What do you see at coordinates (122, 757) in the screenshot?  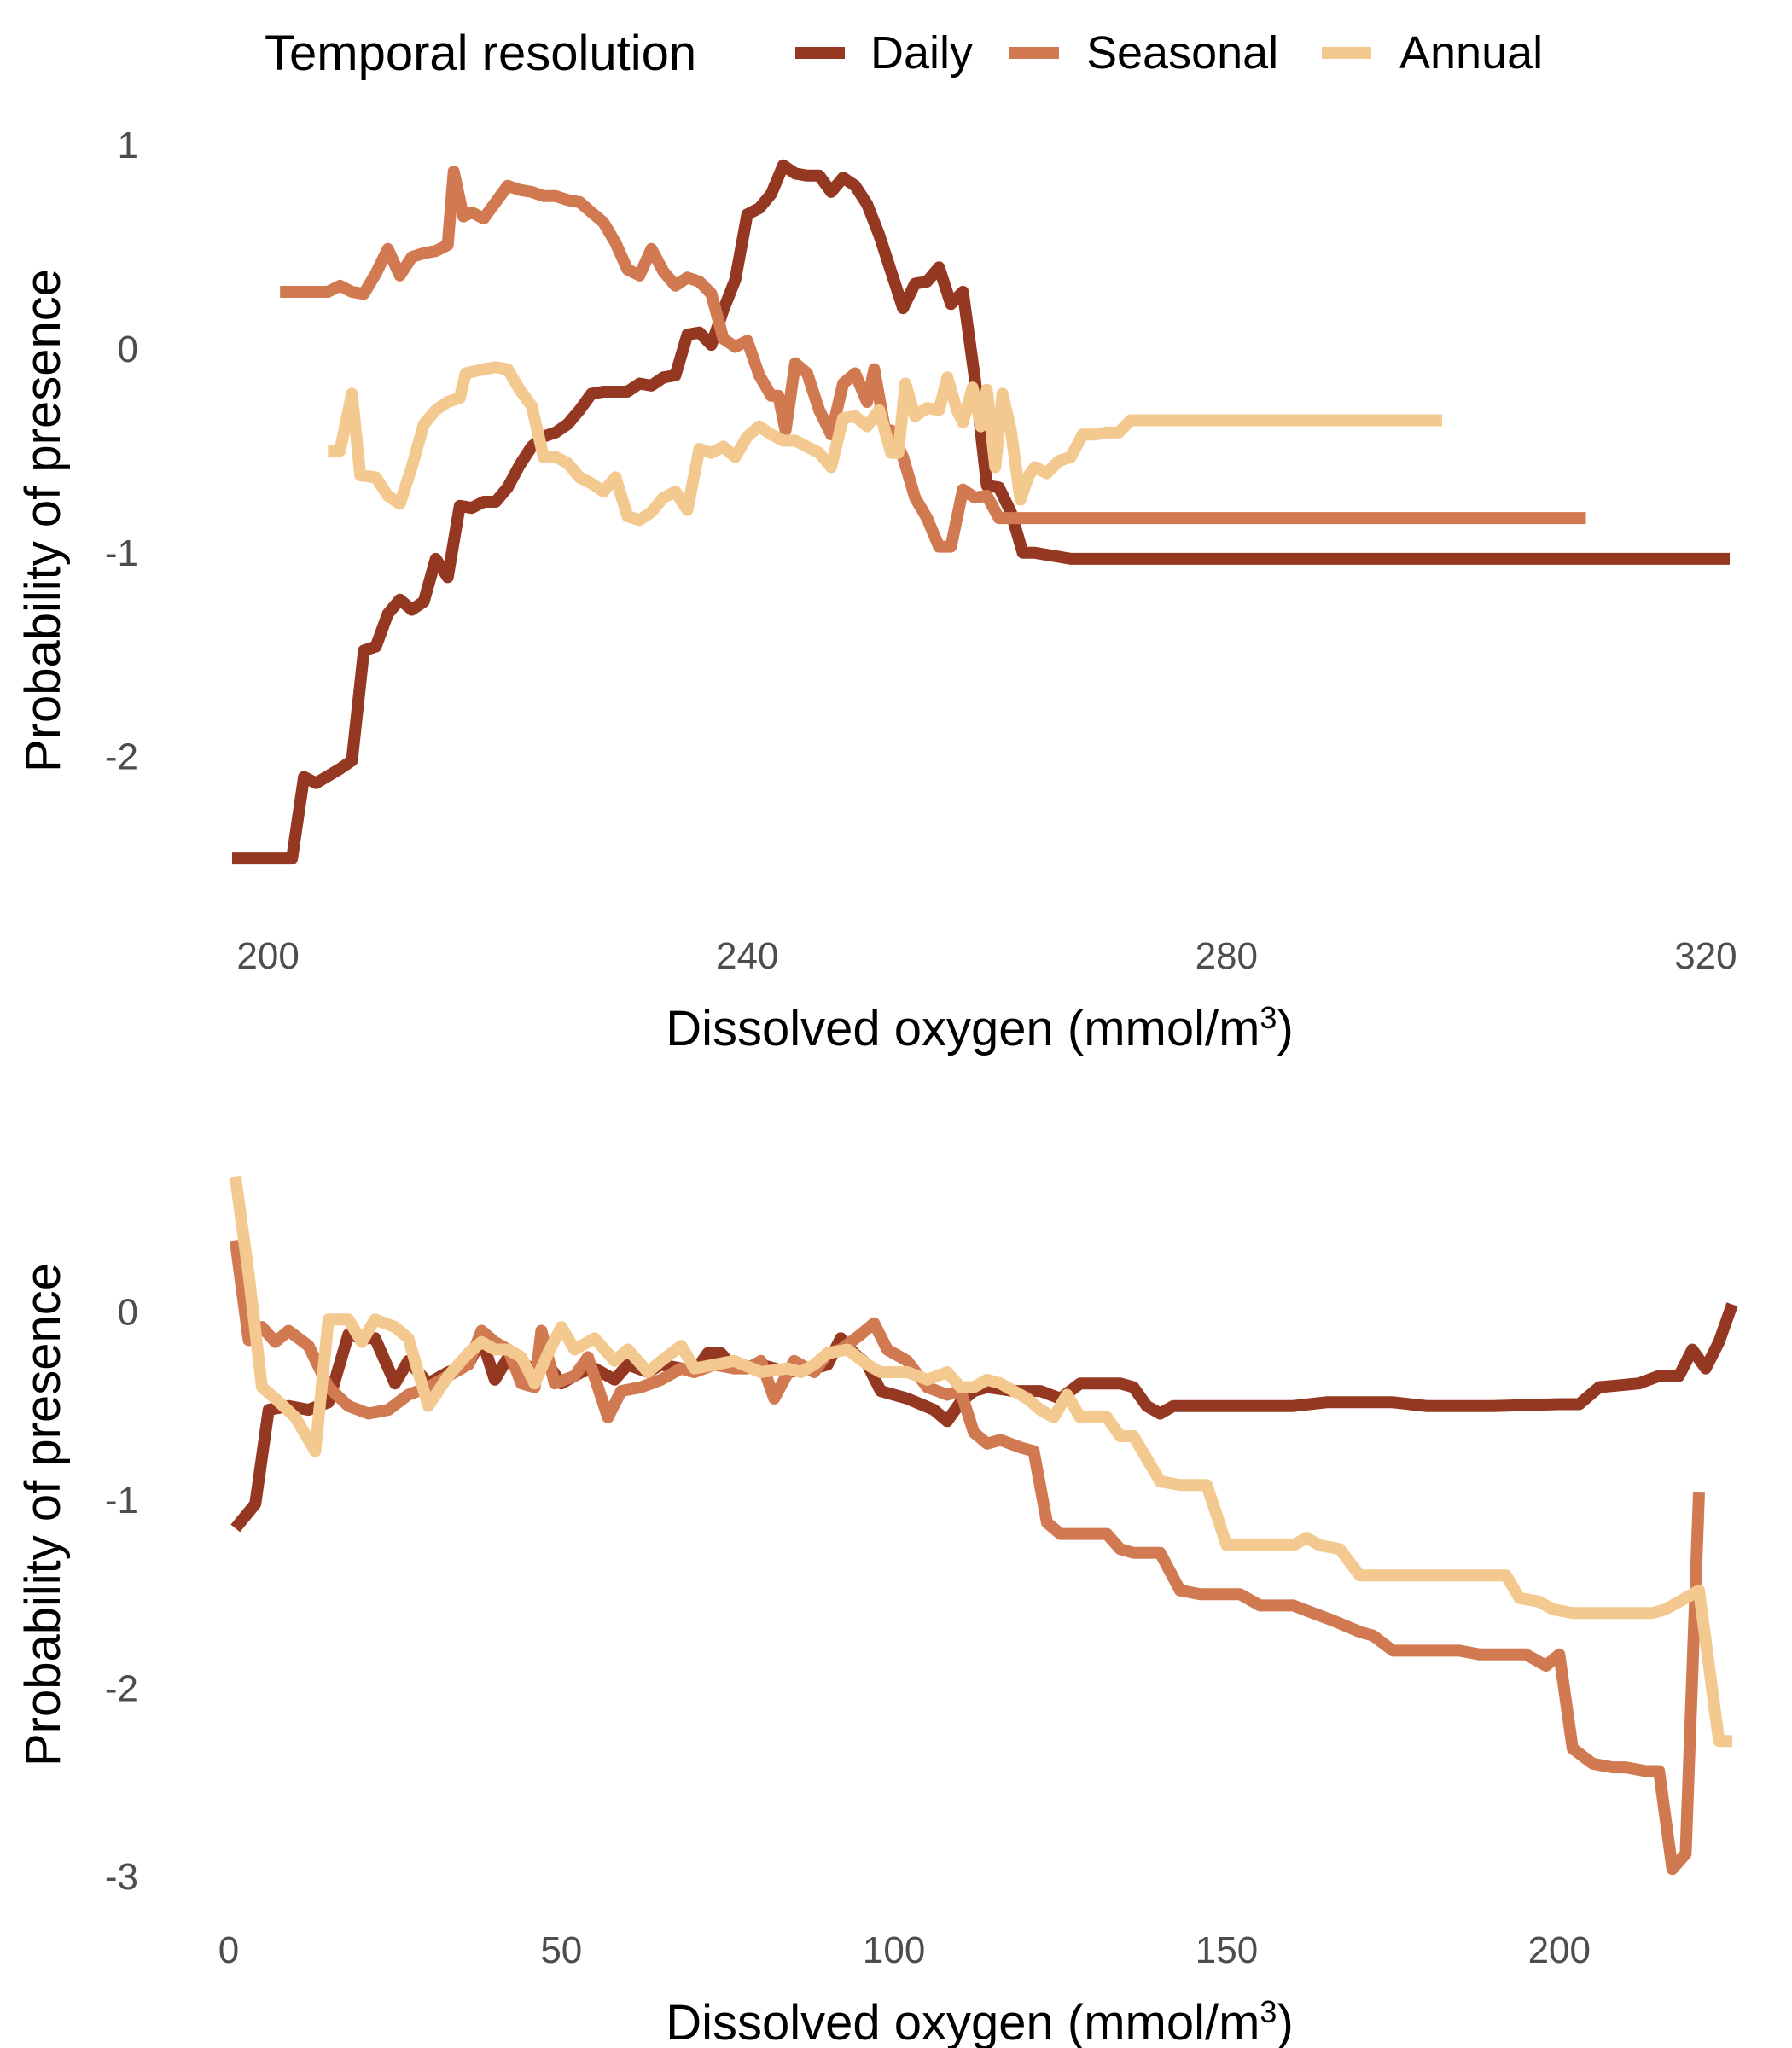 I see `top-panel-y-tick-label: -2` at bounding box center [122, 757].